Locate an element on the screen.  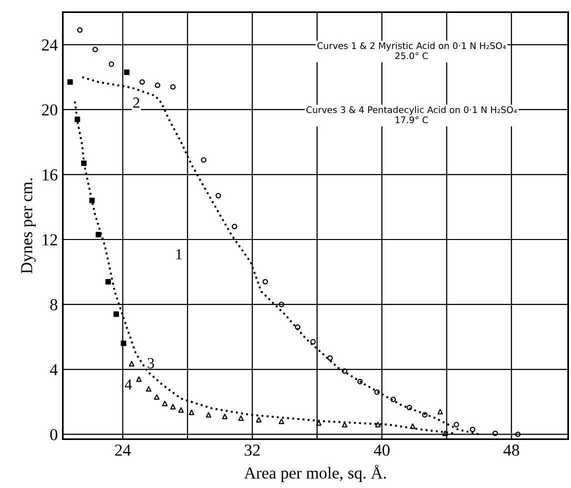
x-tick-label: 32 is located at coordinates (252, 450).